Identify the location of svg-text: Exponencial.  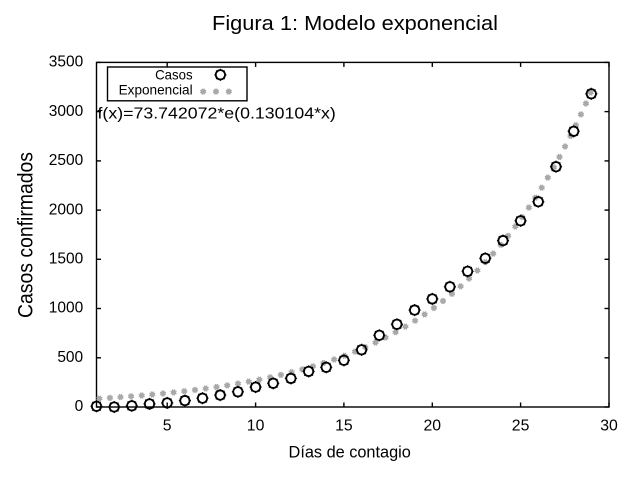
(156, 90).